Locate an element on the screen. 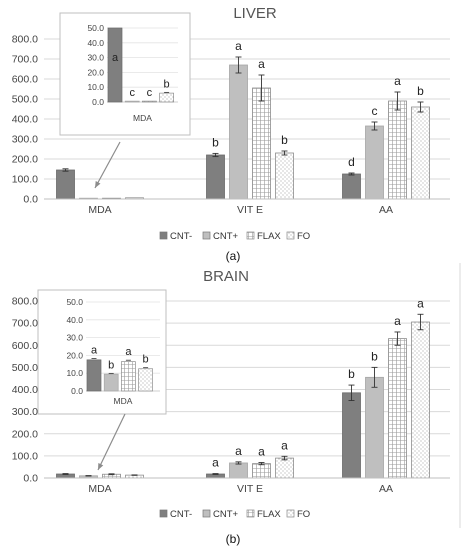  y-tick-label: 100.0 is located at coordinates (25, 180).